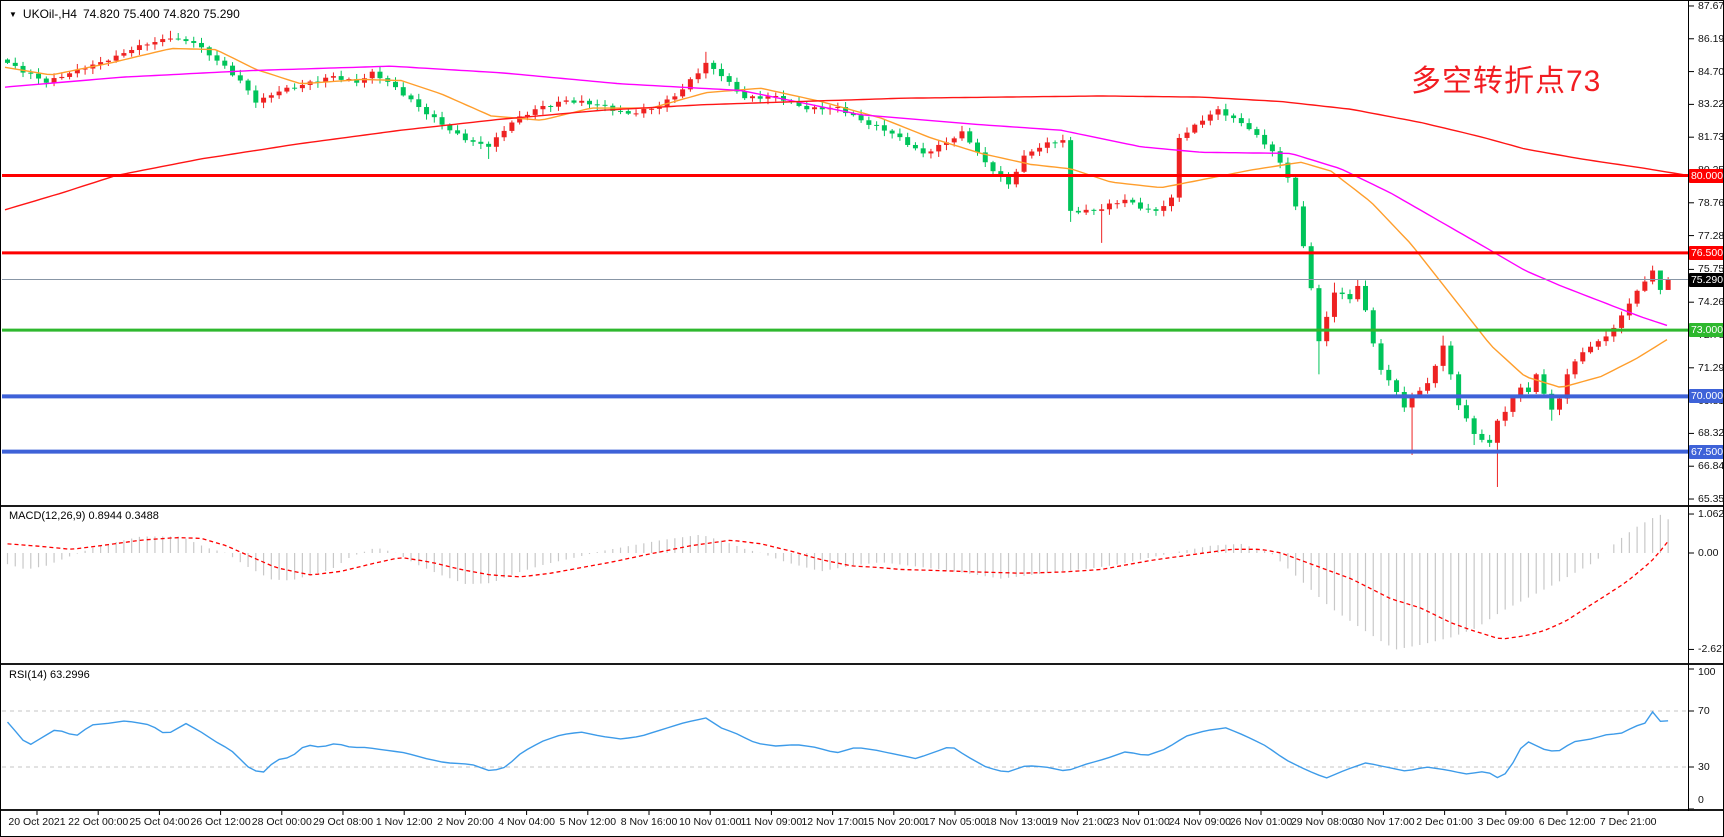 The width and height of the screenshot is (1724, 837). I want to click on price-level-badge: 80.000, so click(1706, 175).